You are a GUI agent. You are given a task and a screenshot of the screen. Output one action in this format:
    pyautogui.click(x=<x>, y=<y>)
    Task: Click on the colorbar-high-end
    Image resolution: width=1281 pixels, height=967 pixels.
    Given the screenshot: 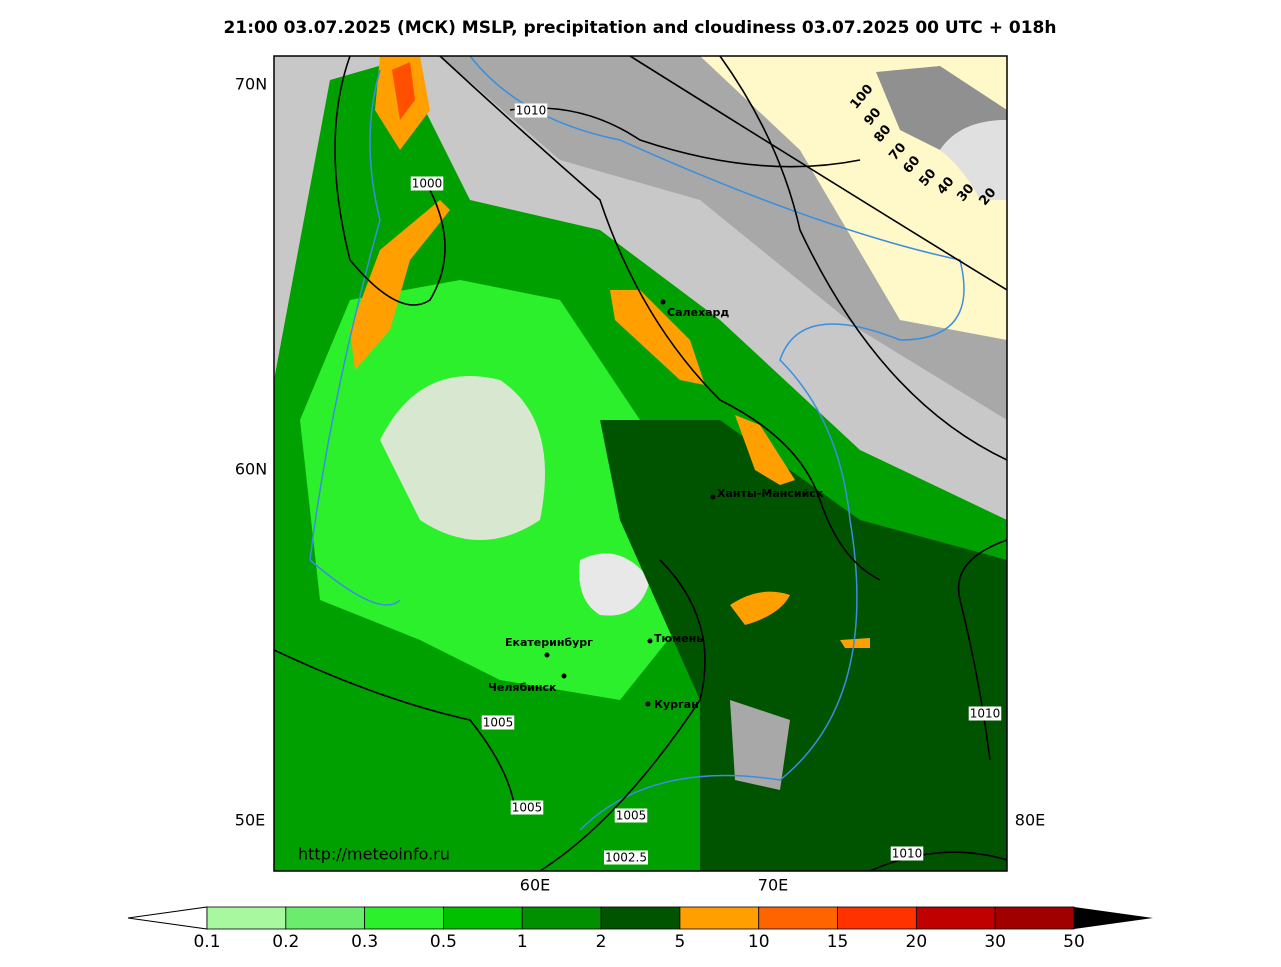 What is the action you would take?
    pyautogui.click(x=1113, y=918)
    